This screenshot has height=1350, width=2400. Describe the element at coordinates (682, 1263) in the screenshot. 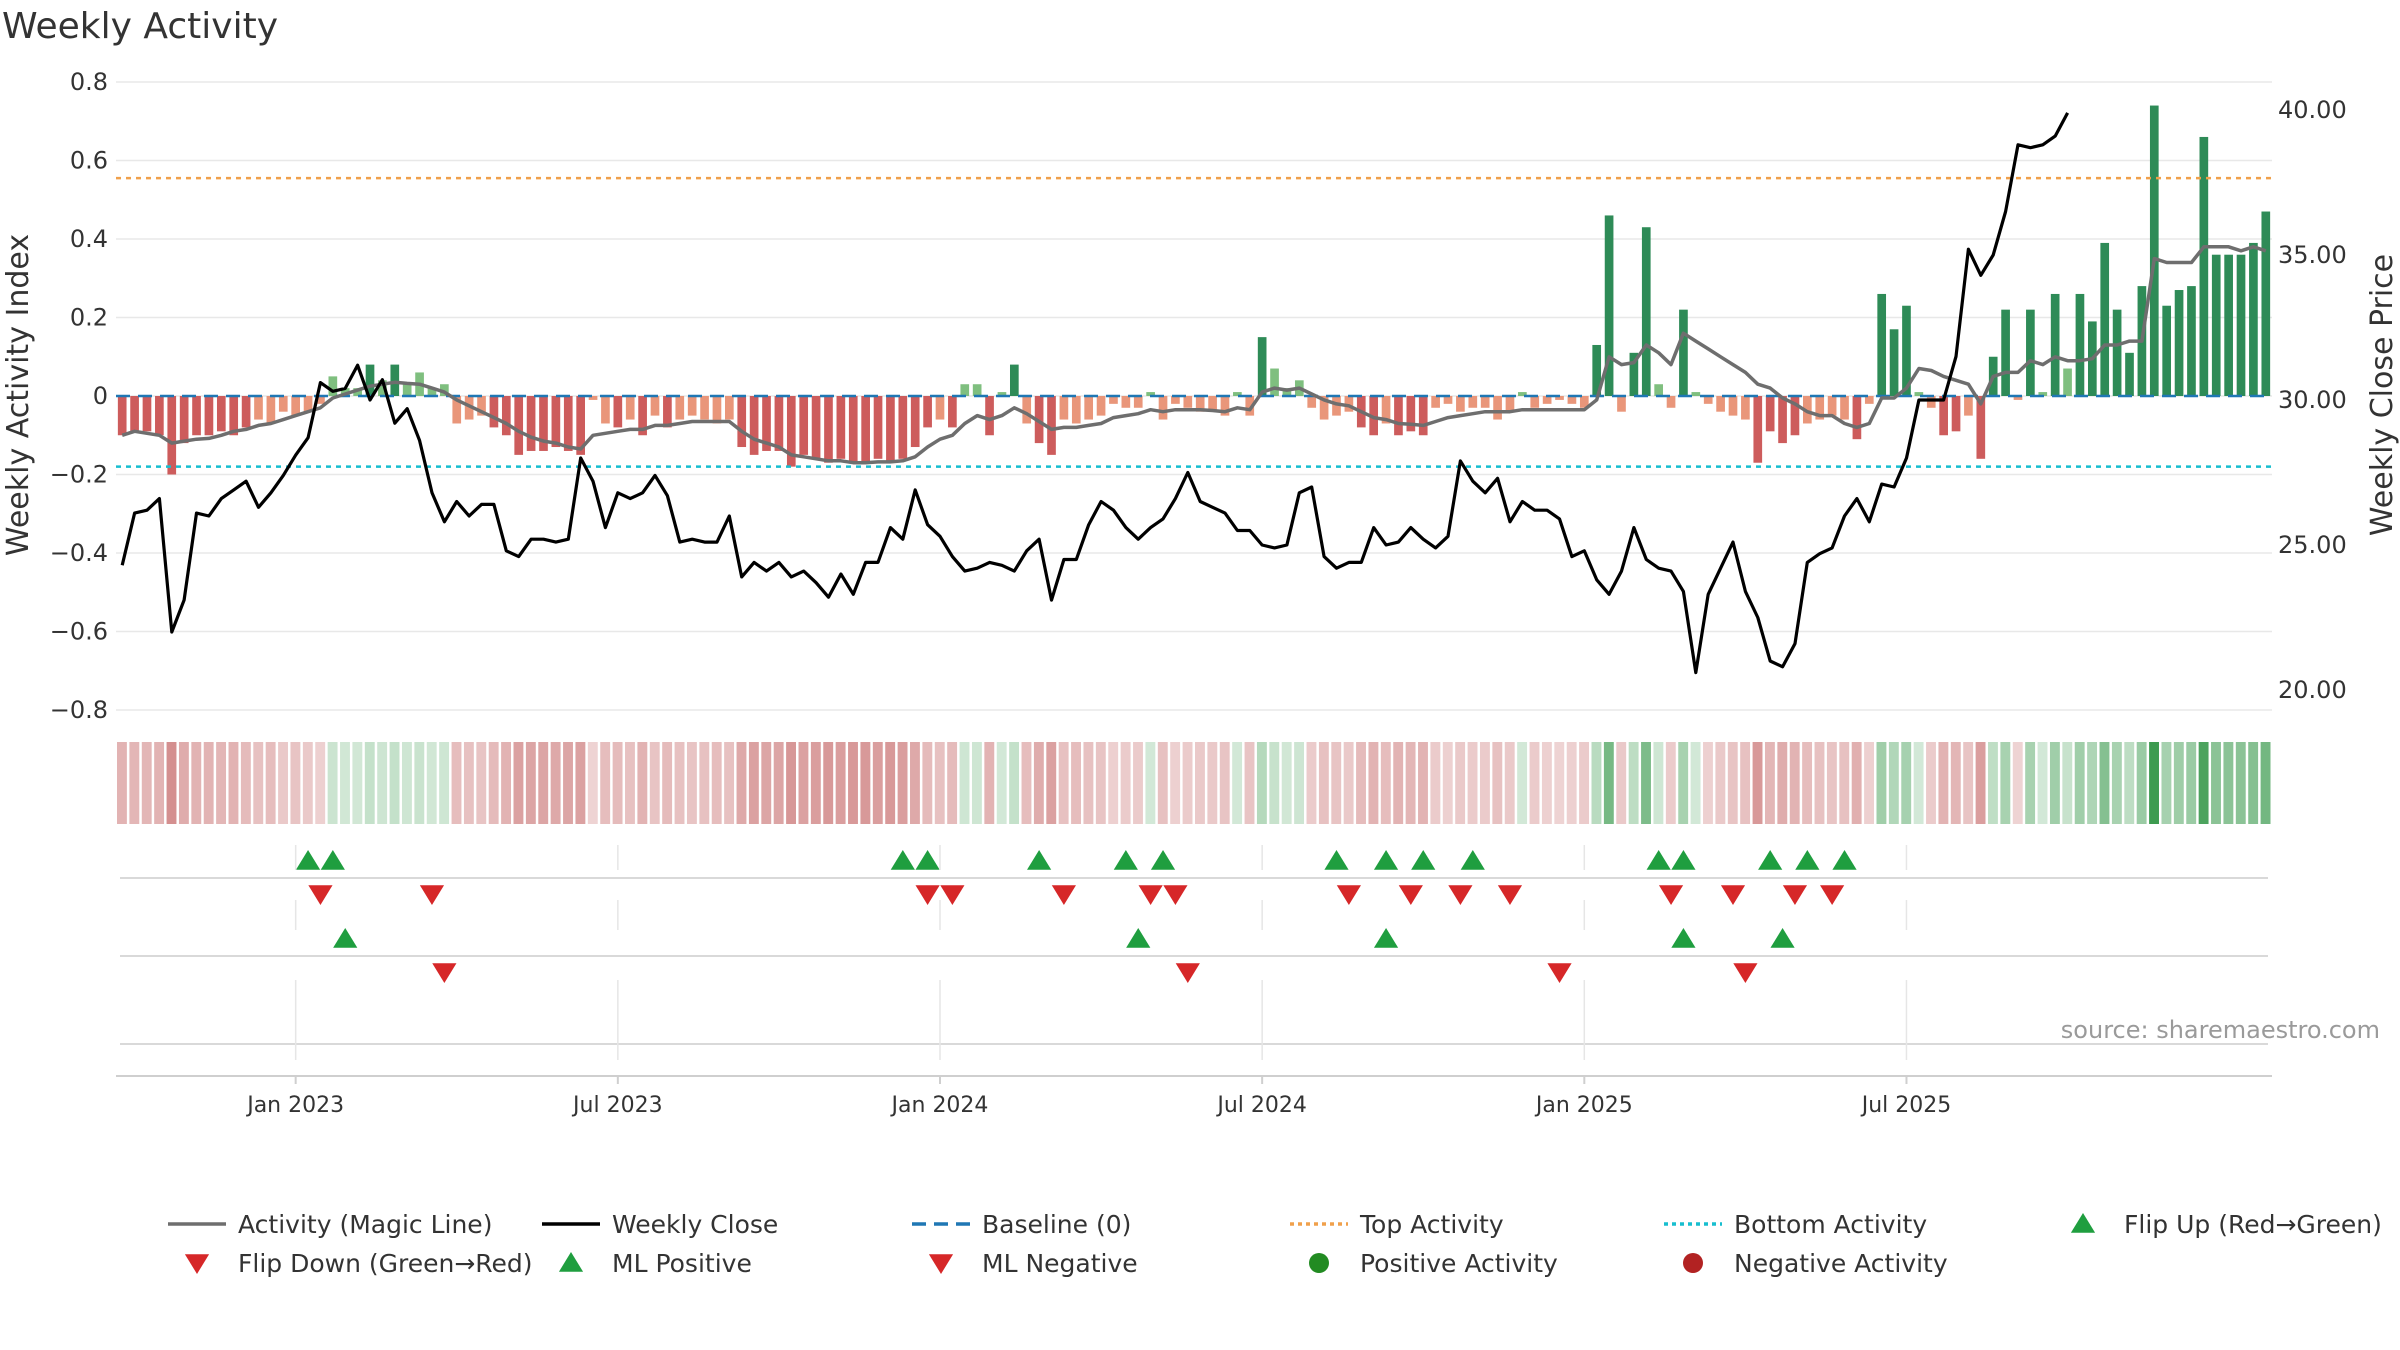

I see `legend-label: ML Positive` at that location.